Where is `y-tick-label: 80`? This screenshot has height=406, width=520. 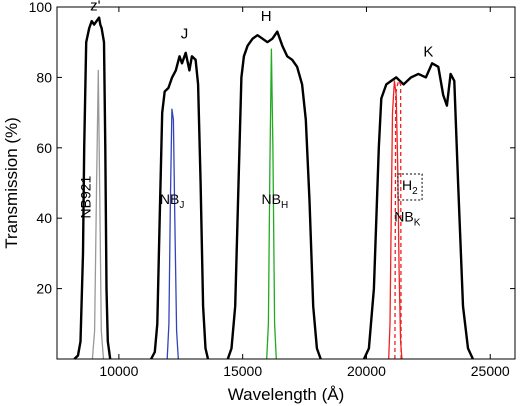
y-tick-label: 80 is located at coordinates (44, 77).